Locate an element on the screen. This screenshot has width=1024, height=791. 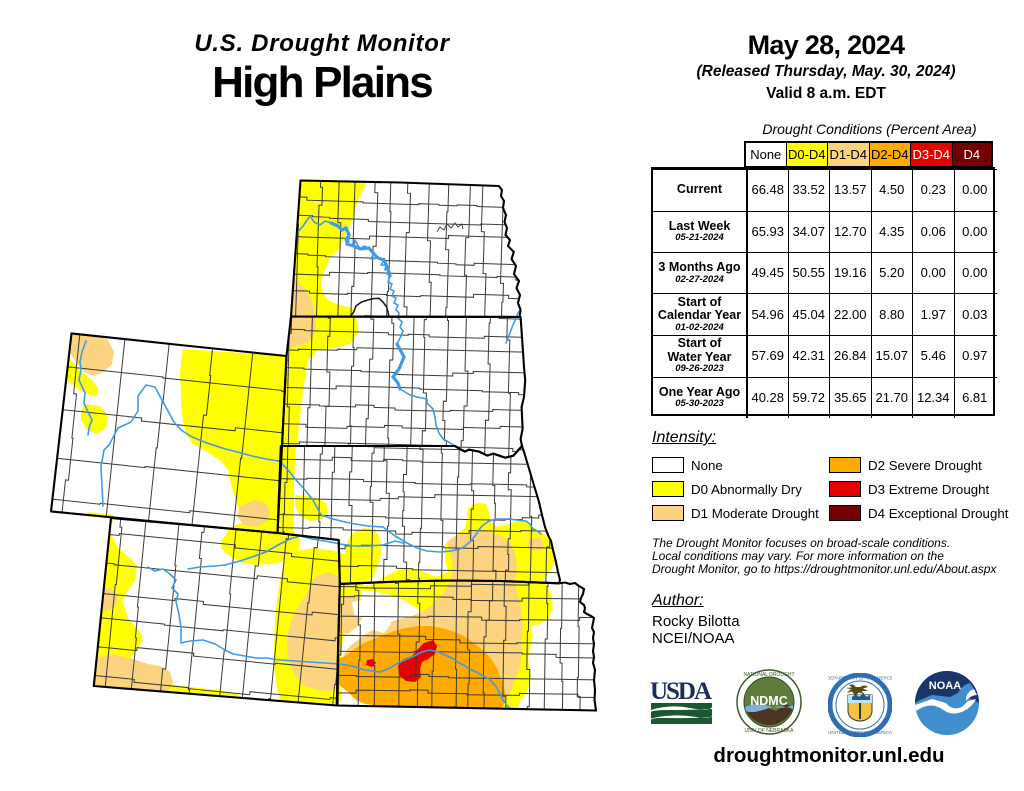
svg-text: UNITED STATES OF AMERICA is located at coordinates (860, 732).